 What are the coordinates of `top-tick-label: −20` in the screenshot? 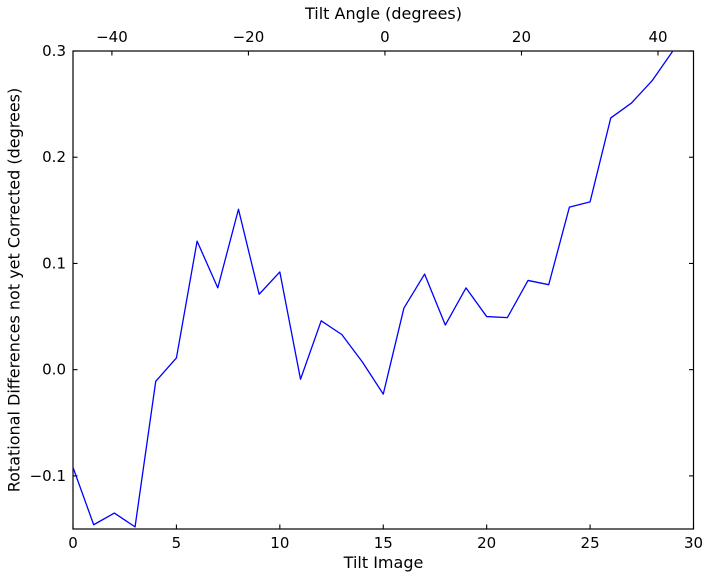 It's located at (249, 37).